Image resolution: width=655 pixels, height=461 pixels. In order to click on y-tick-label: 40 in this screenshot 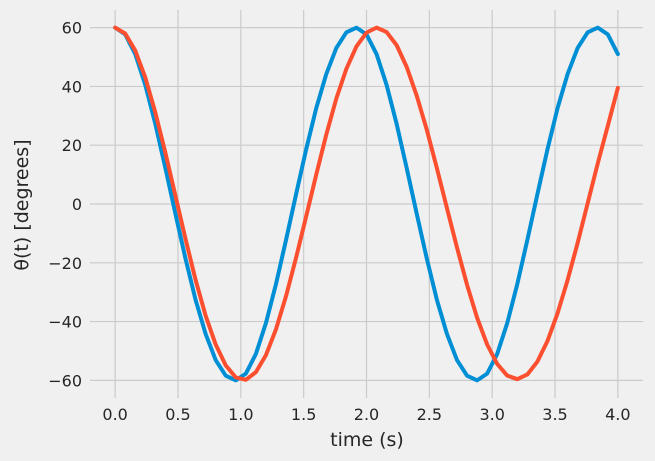, I will do `click(72, 86)`.